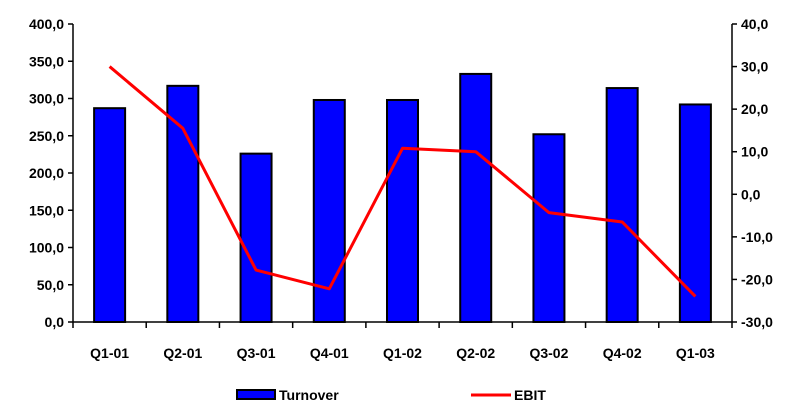  What do you see at coordinates (757, 322) in the screenshot?
I see `right-tick-label: -30,0` at bounding box center [757, 322].